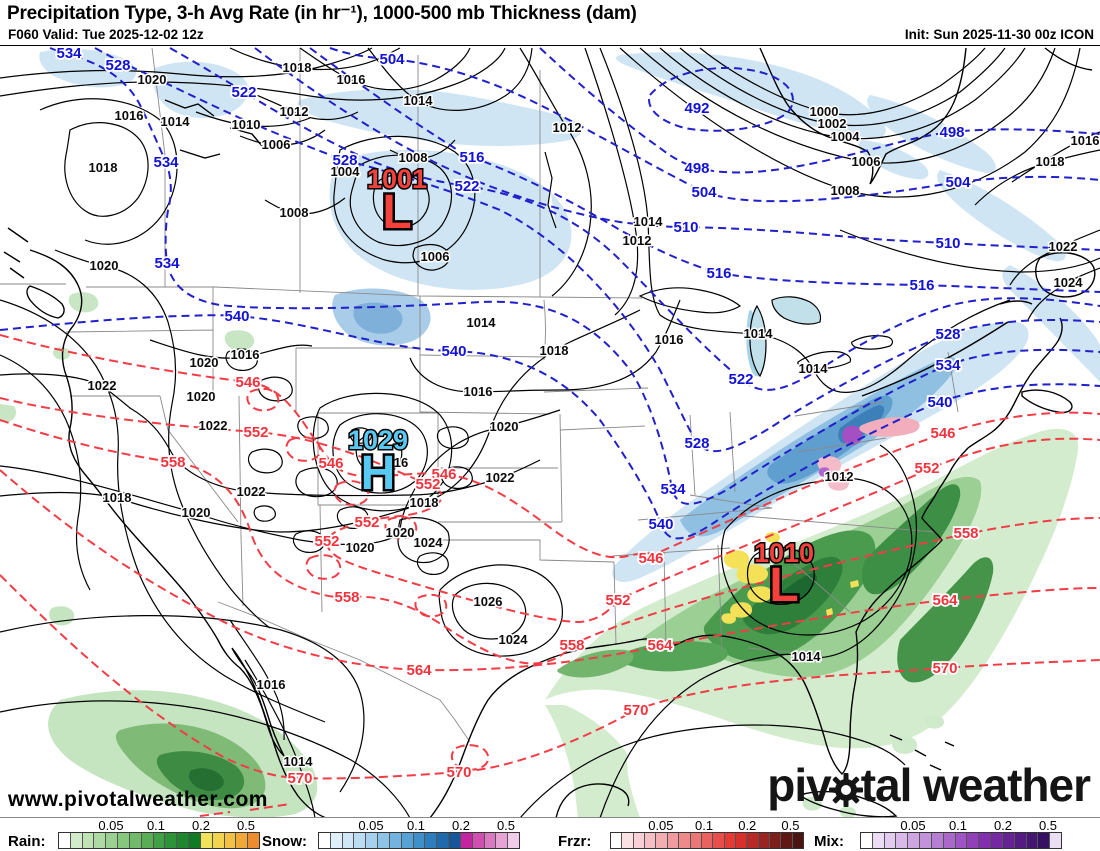  Describe the element at coordinates (255, 432) in the screenshot. I see `contour-label: 552` at that location.